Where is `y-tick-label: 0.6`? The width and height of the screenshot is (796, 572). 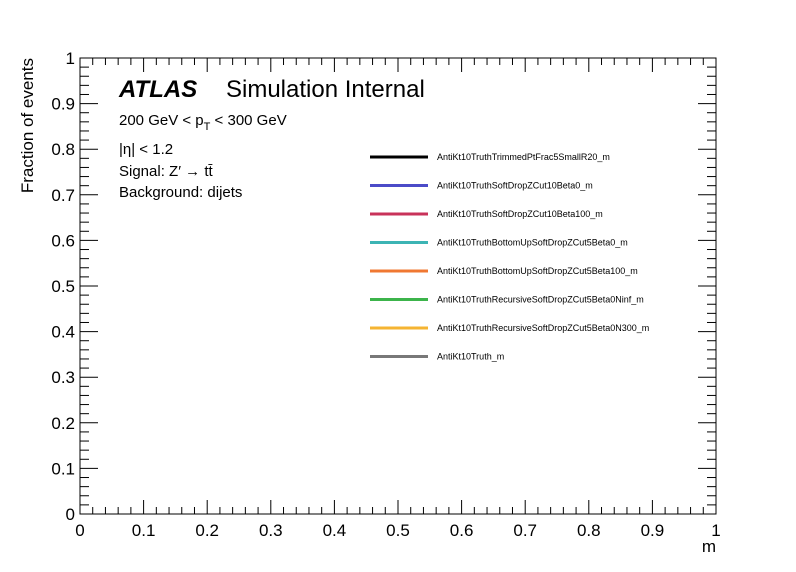 y-tick-label: 0.6 is located at coordinates (63, 240).